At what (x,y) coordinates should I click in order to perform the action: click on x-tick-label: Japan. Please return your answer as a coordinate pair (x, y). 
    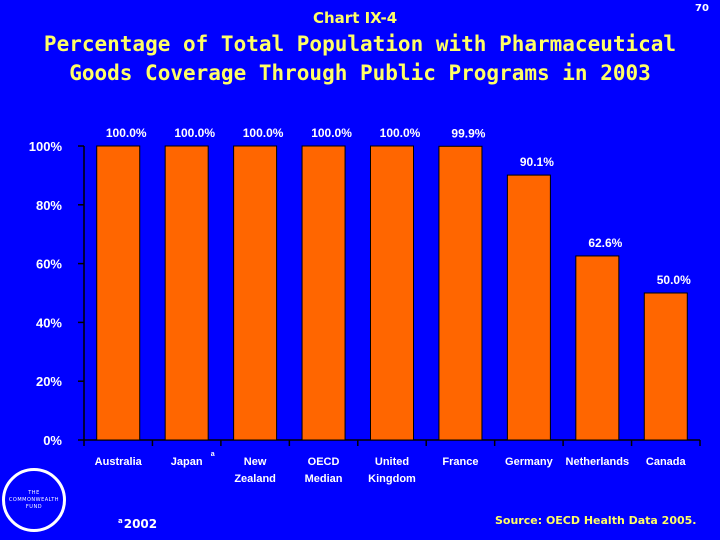
    Looking at the image, I should click on (187, 462).